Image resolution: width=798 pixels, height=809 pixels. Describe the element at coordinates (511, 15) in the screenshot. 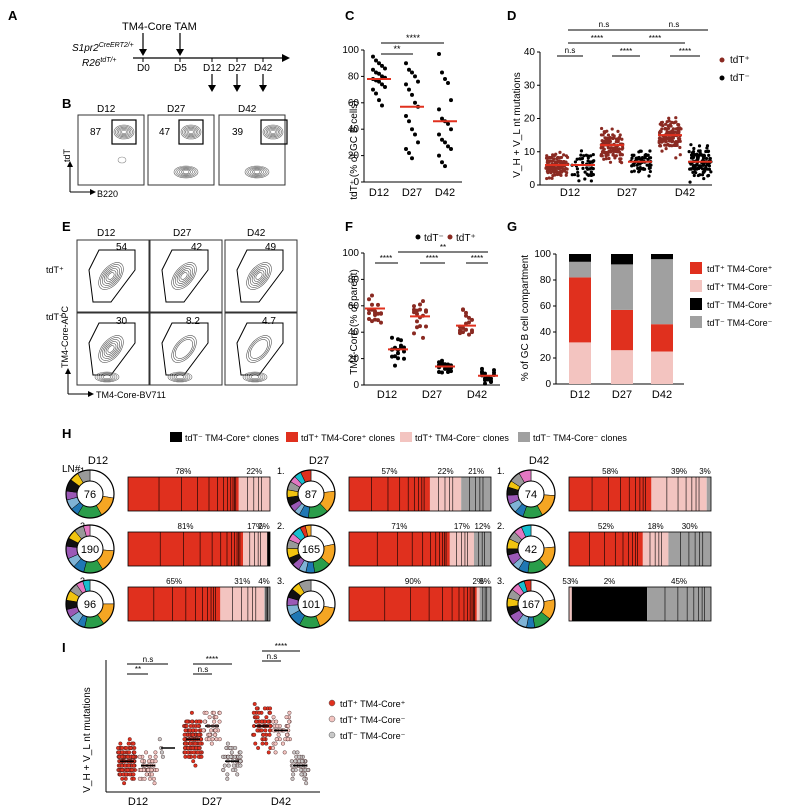

I see `panel-label-d: D` at that location.